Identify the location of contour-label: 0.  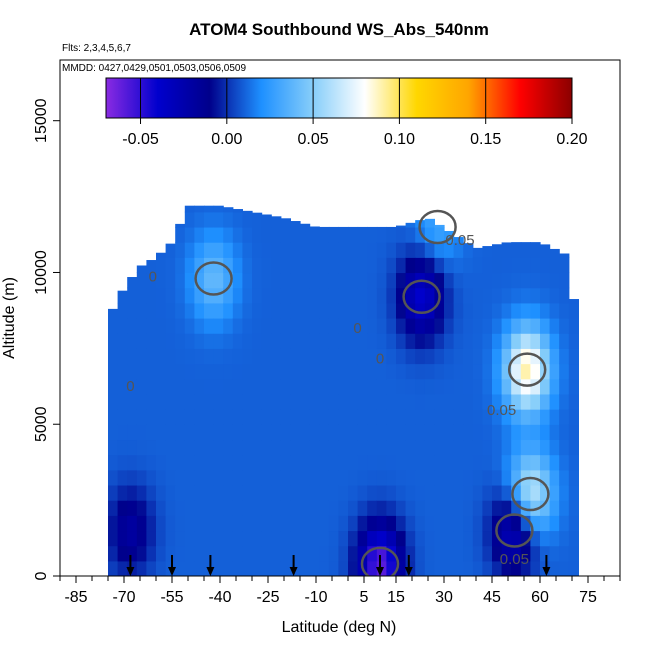
(380, 359).